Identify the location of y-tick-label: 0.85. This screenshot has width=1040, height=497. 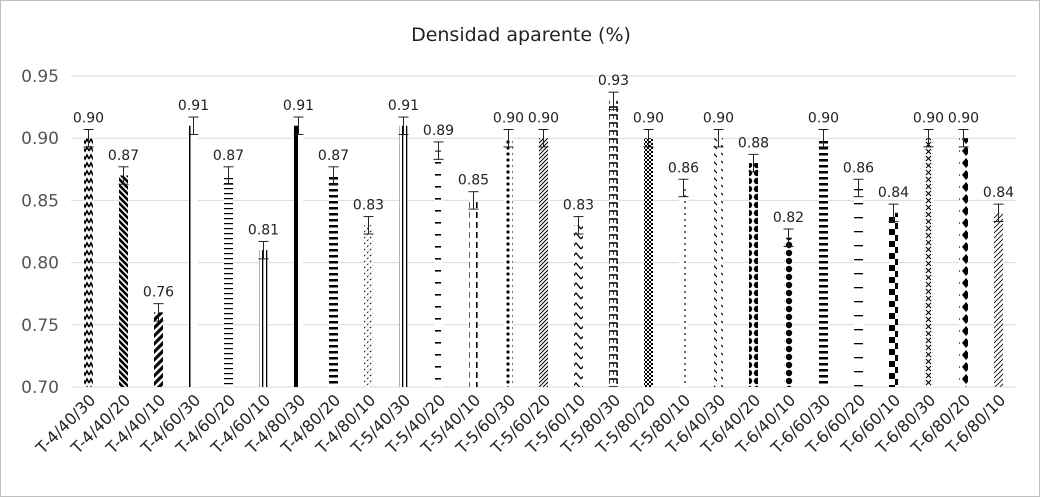
(40, 201).